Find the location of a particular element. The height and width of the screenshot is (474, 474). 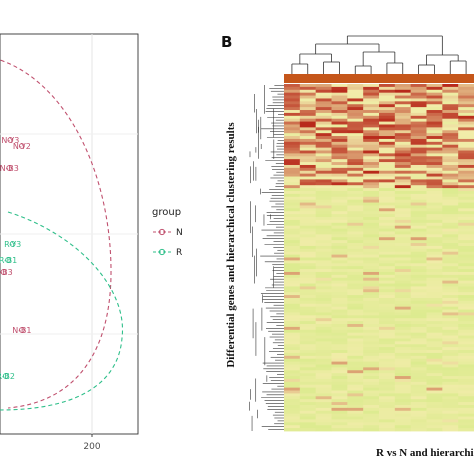

point-n-y2 is located at coordinates (22, 146).